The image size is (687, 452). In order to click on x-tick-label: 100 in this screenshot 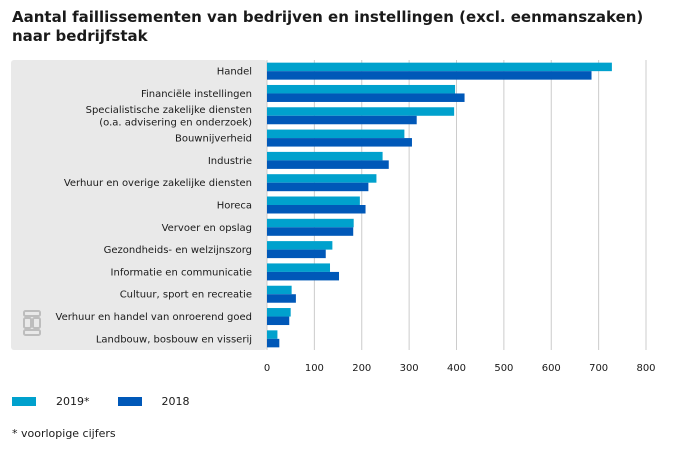, I will do `click(314, 368)`.